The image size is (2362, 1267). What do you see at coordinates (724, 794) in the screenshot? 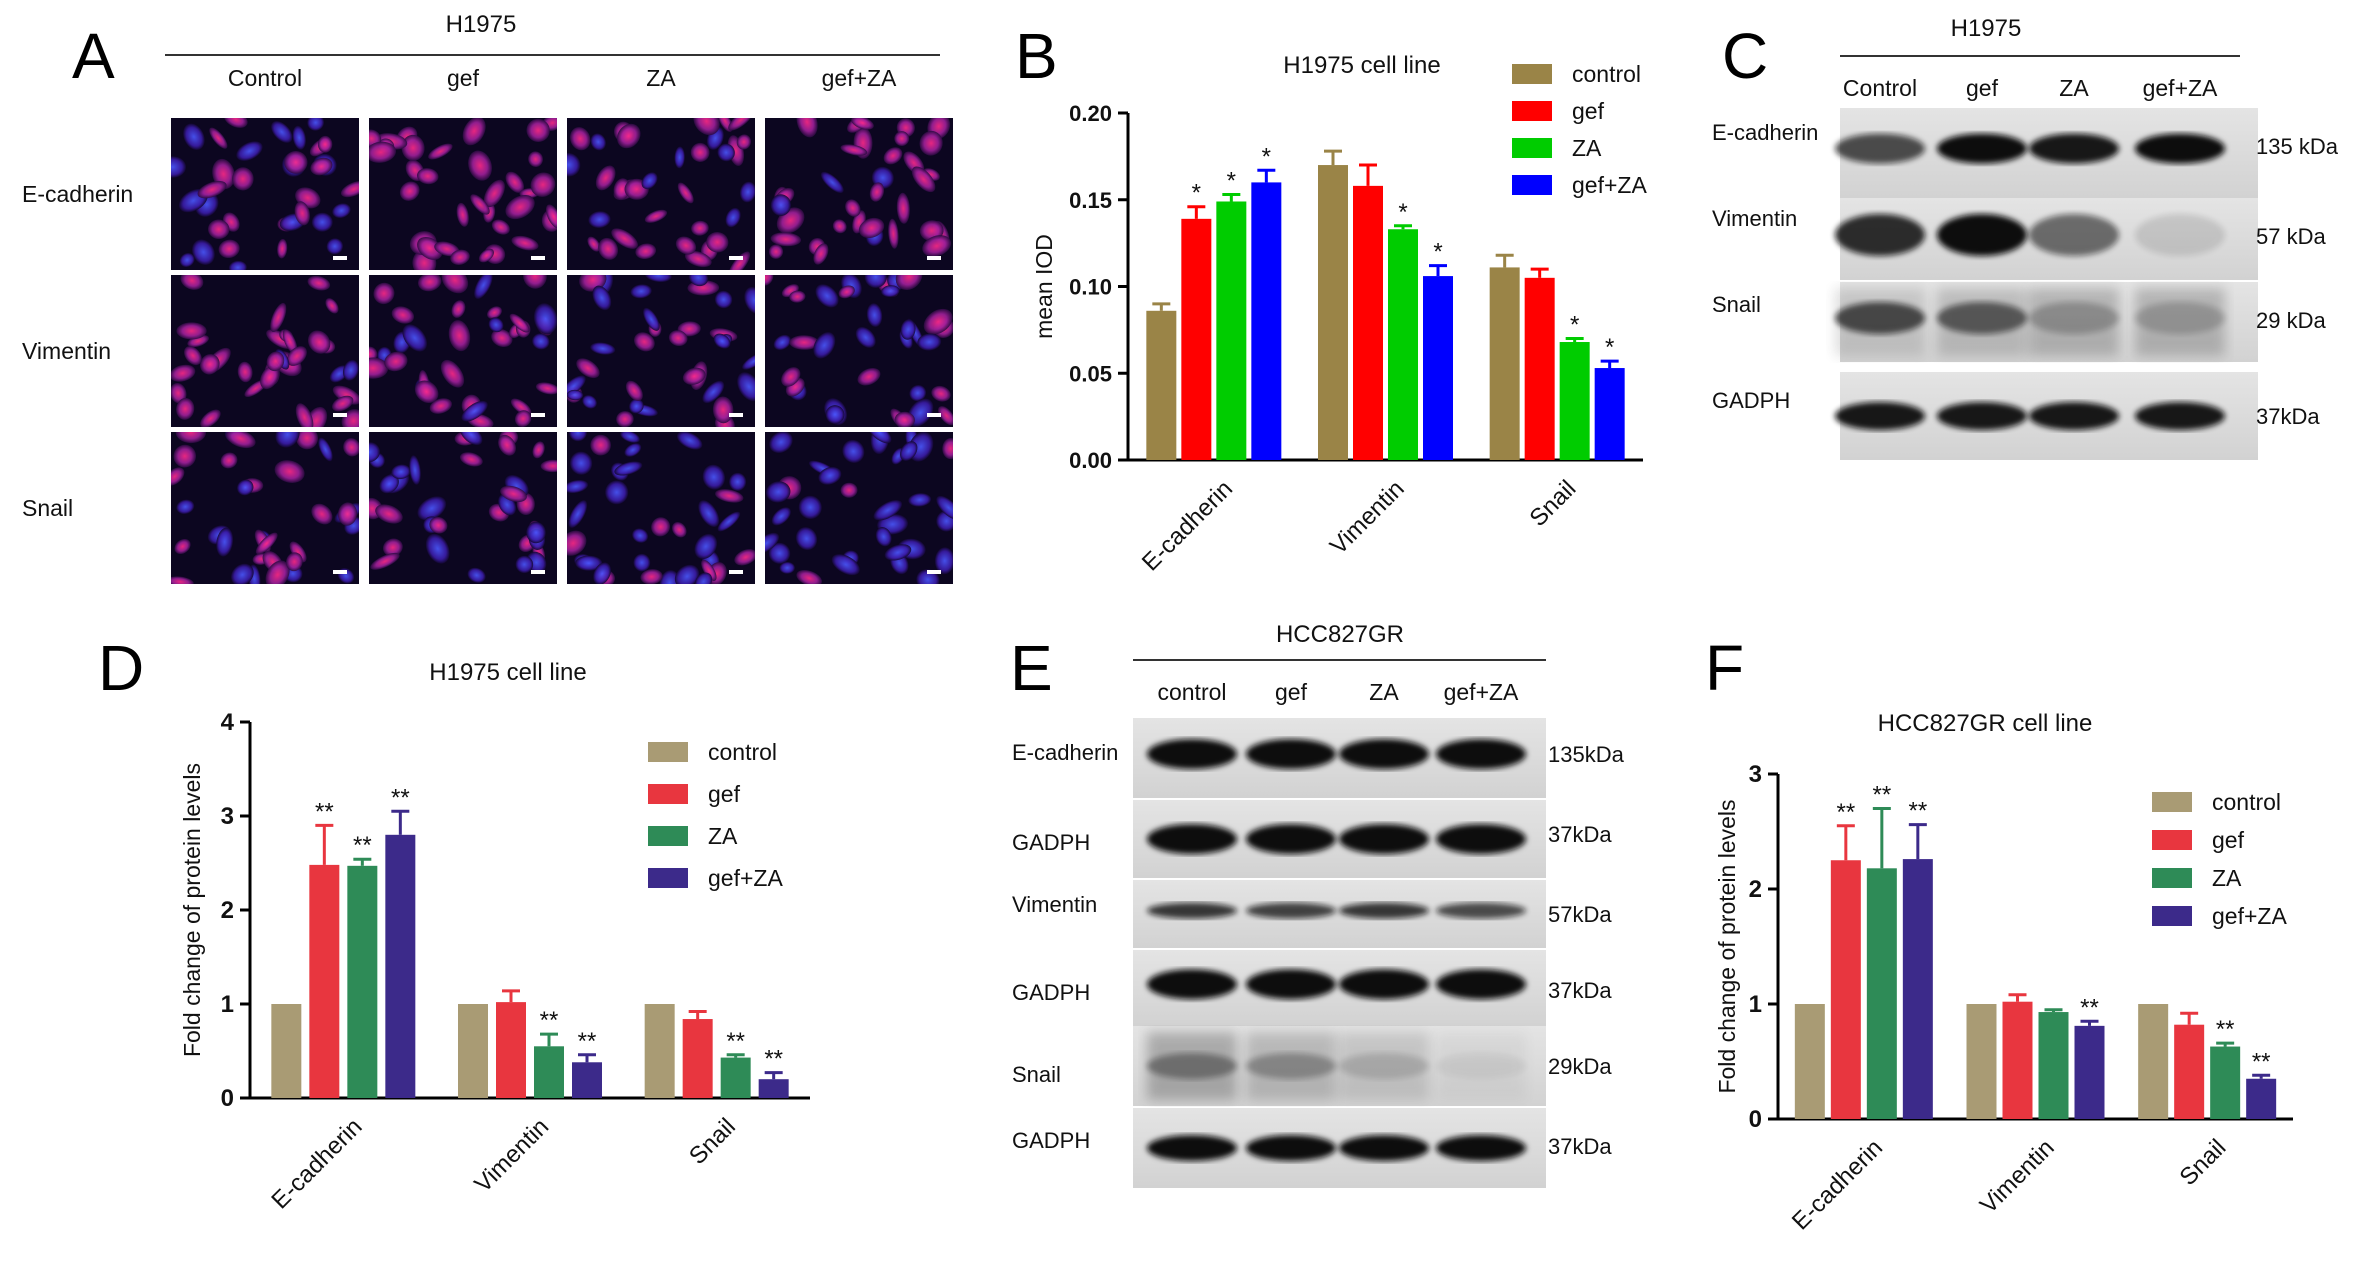
I see `legend-label: gef` at bounding box center [724, 794].